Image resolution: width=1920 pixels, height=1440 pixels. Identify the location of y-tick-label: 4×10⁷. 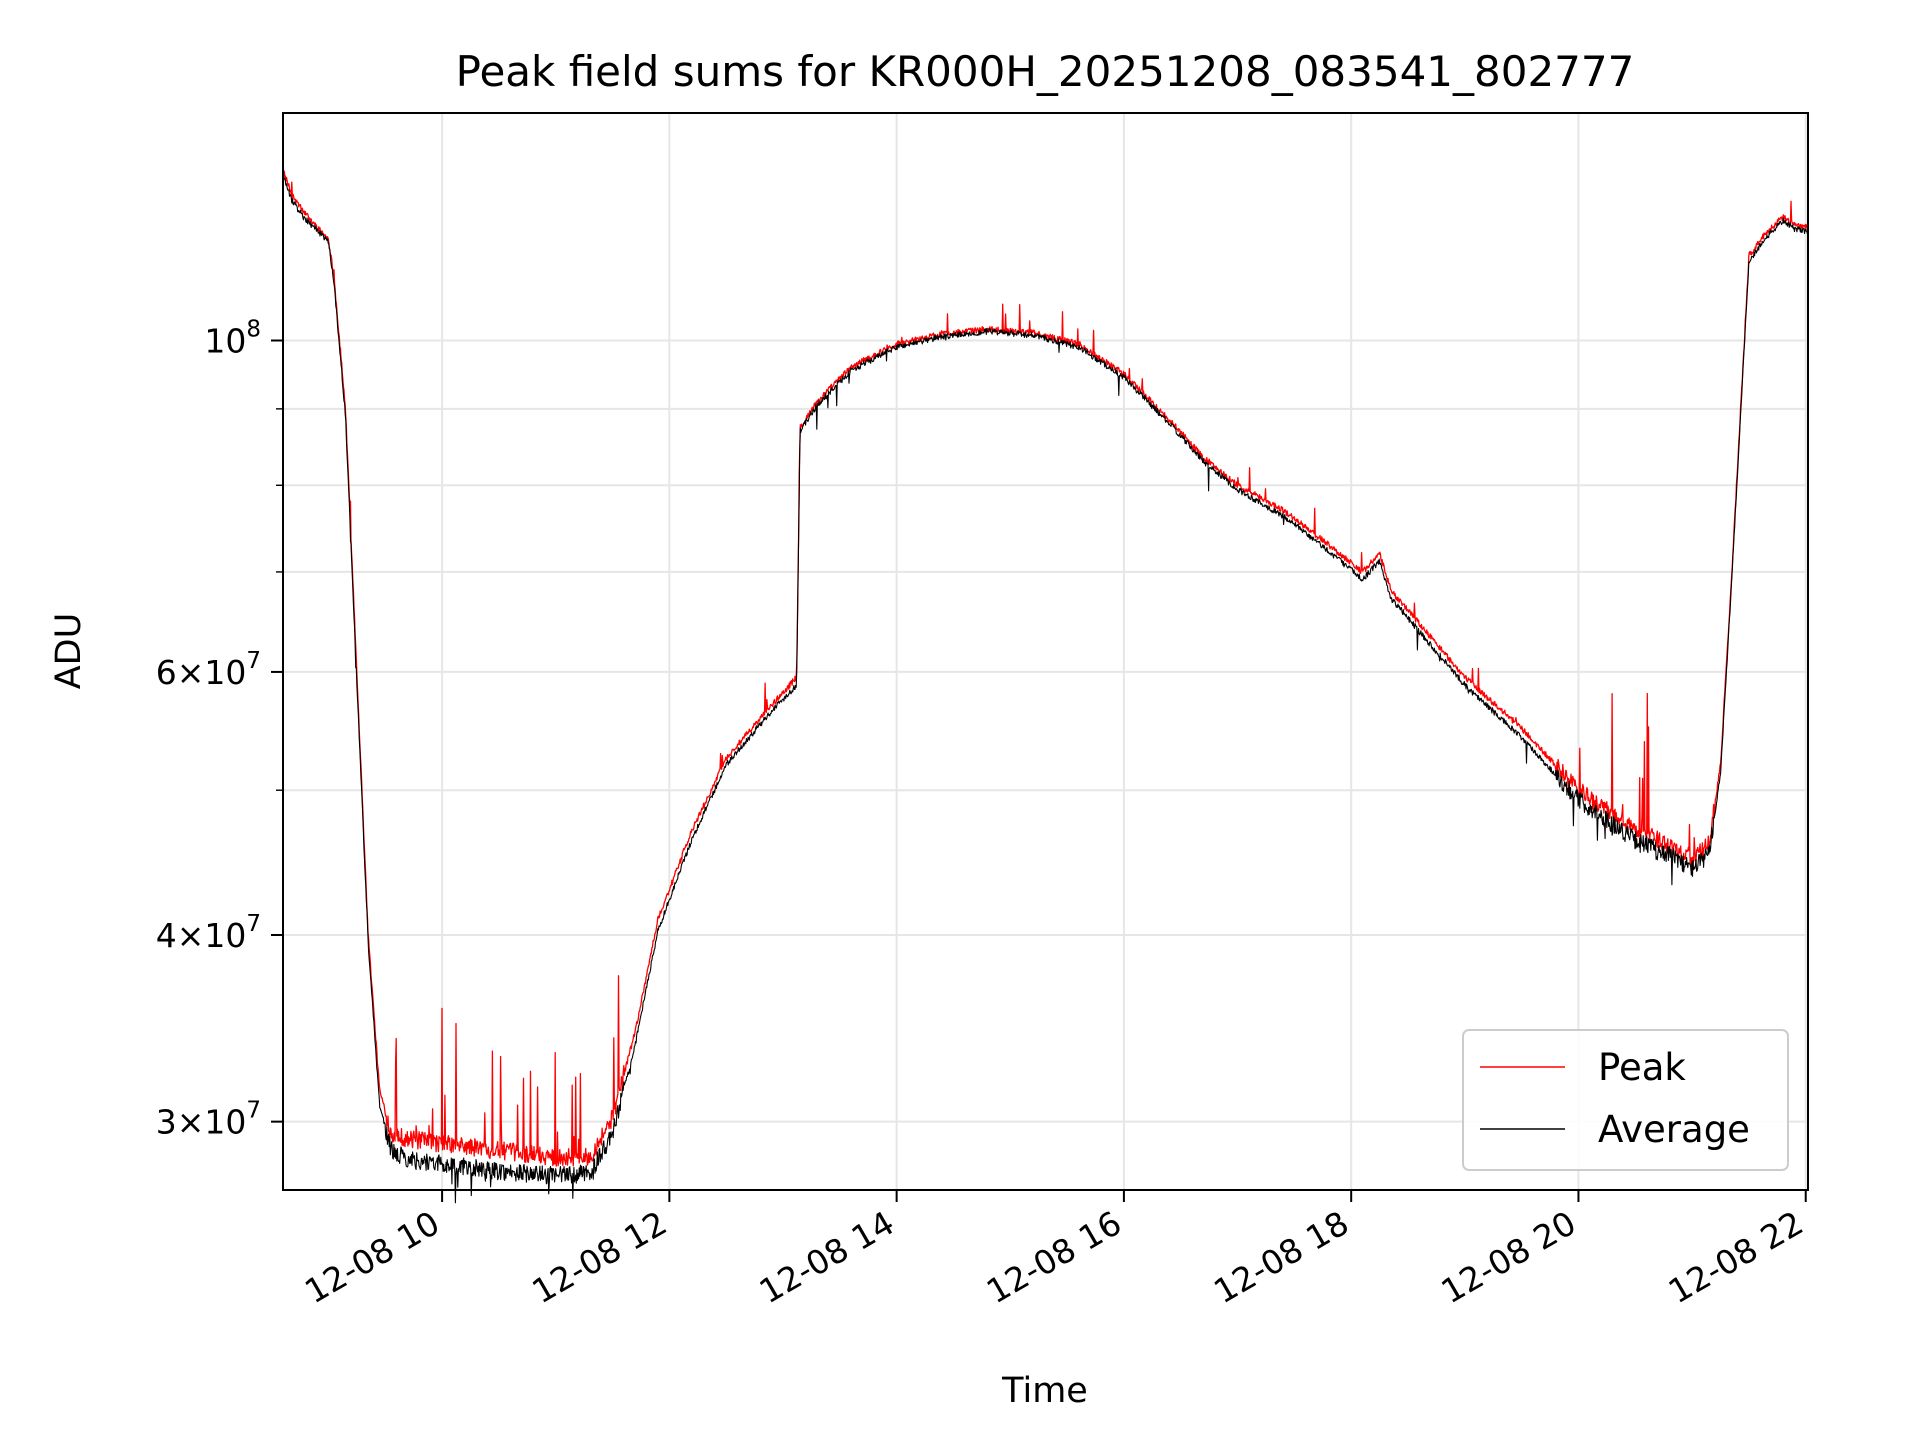
(208, 933).